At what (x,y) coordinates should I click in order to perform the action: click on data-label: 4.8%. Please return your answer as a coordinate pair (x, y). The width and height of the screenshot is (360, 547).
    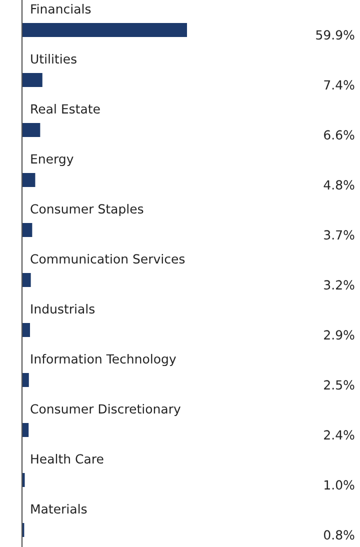
    Looking at the image, I should click on (339, 185).